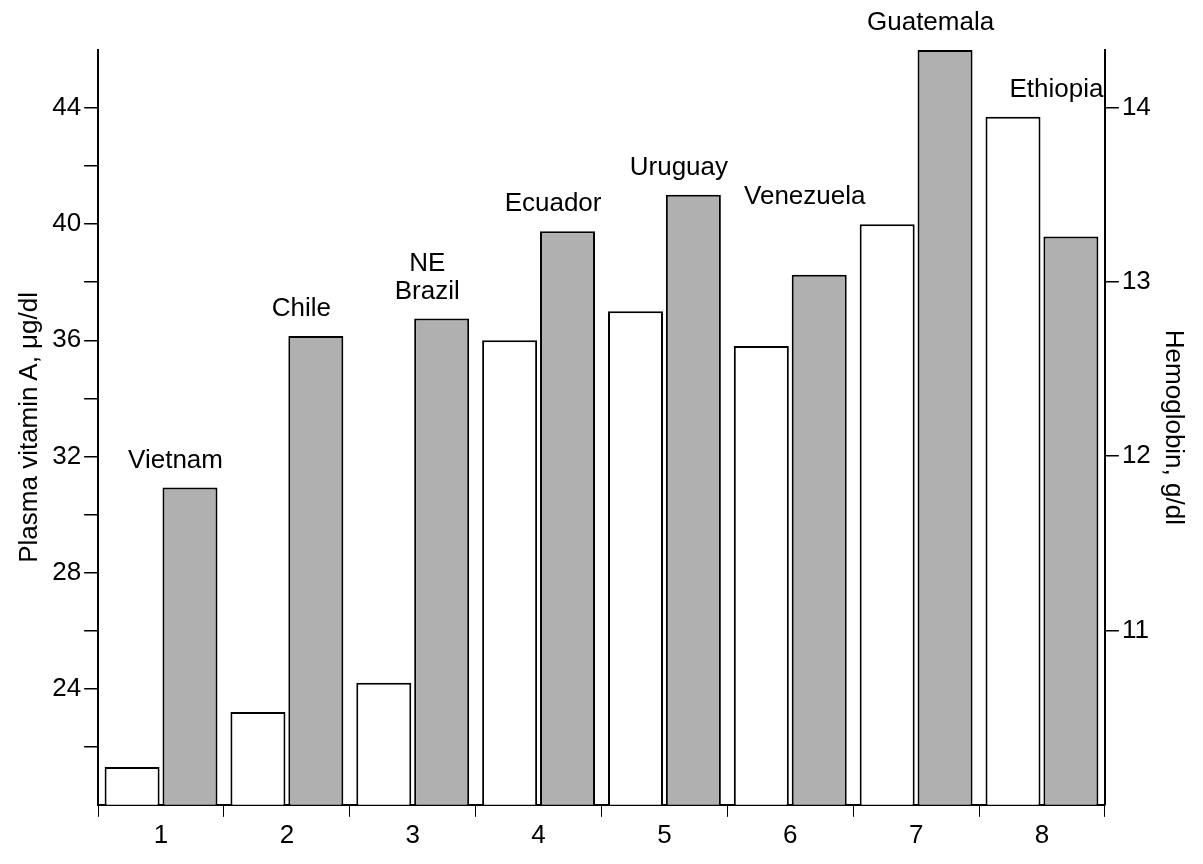  What do you see at coordinates (1136, 454) in the screenshot?
I see `y2-tick-label: 12` at bounding box center [1136, 454].